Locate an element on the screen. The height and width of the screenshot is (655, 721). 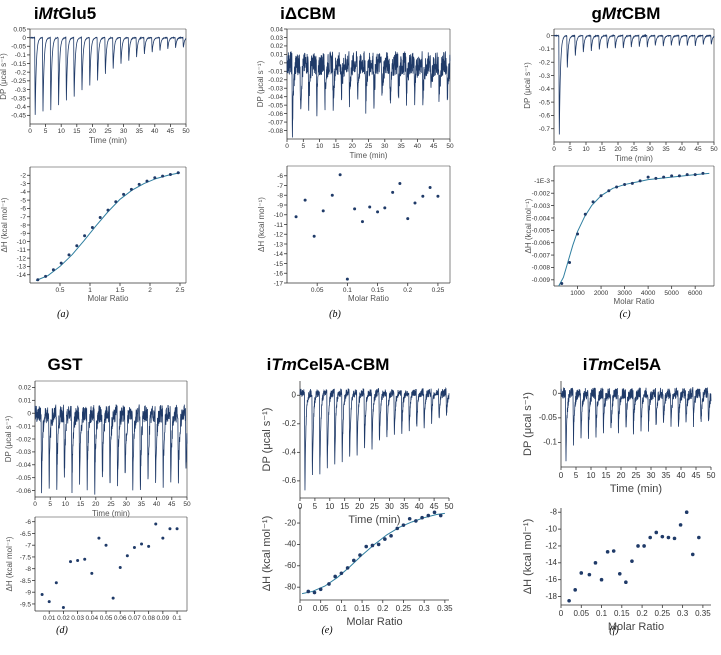
x-tick-label: 45 is located at coordinates (434, 506).